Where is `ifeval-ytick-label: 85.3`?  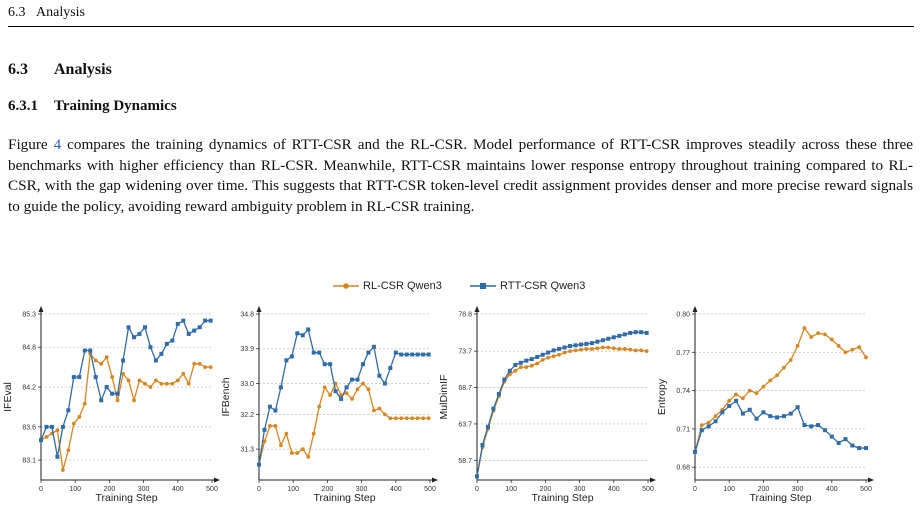
ifeval-ytick-label: 85.3 is located at coordinates (29, 315).